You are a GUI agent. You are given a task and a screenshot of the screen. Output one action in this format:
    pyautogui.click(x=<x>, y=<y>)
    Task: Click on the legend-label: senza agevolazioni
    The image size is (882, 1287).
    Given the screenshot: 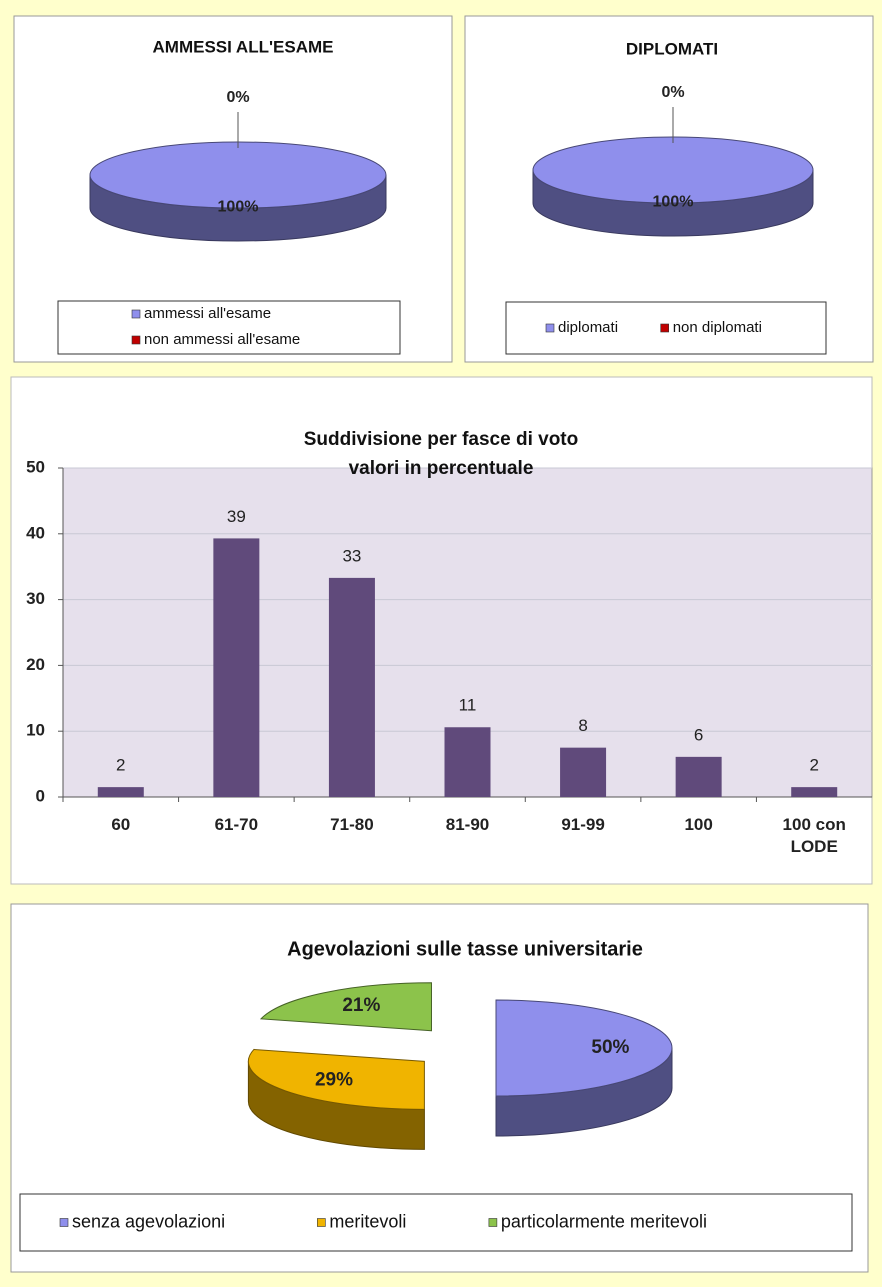 What is the action you would take?
    pyautogui.click(x=148, y=1221)
    